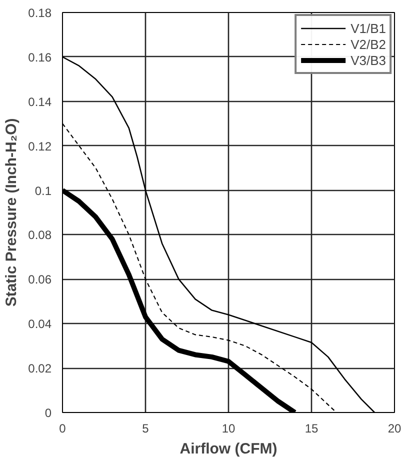 The height and width of the screenshot is (465, 417). What do you see at coordinates (40, 279) in the screenshot?
I see `y-tick-label: 0.06` at bounding box center [40, 279].